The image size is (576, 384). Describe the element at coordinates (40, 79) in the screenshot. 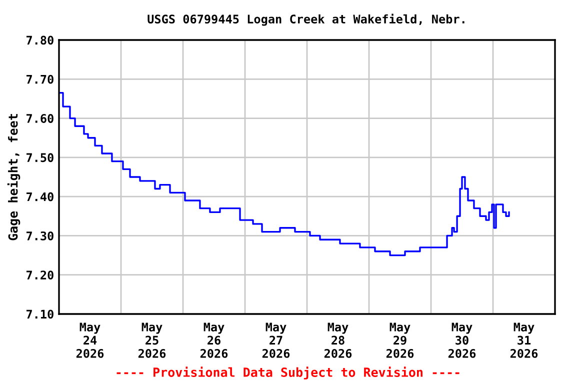

I see `y-tick-label: 7.70` at that location.